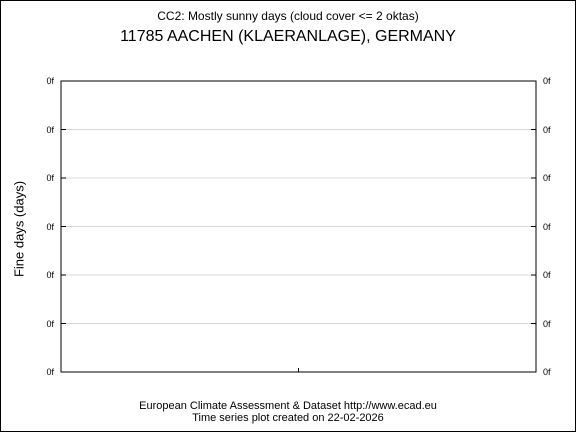  What do you see at coordinates (288, 418) in the screenshot?
I see `footer-created: Time series plot created on 22-02-2026` at bounding box center [288, 418].